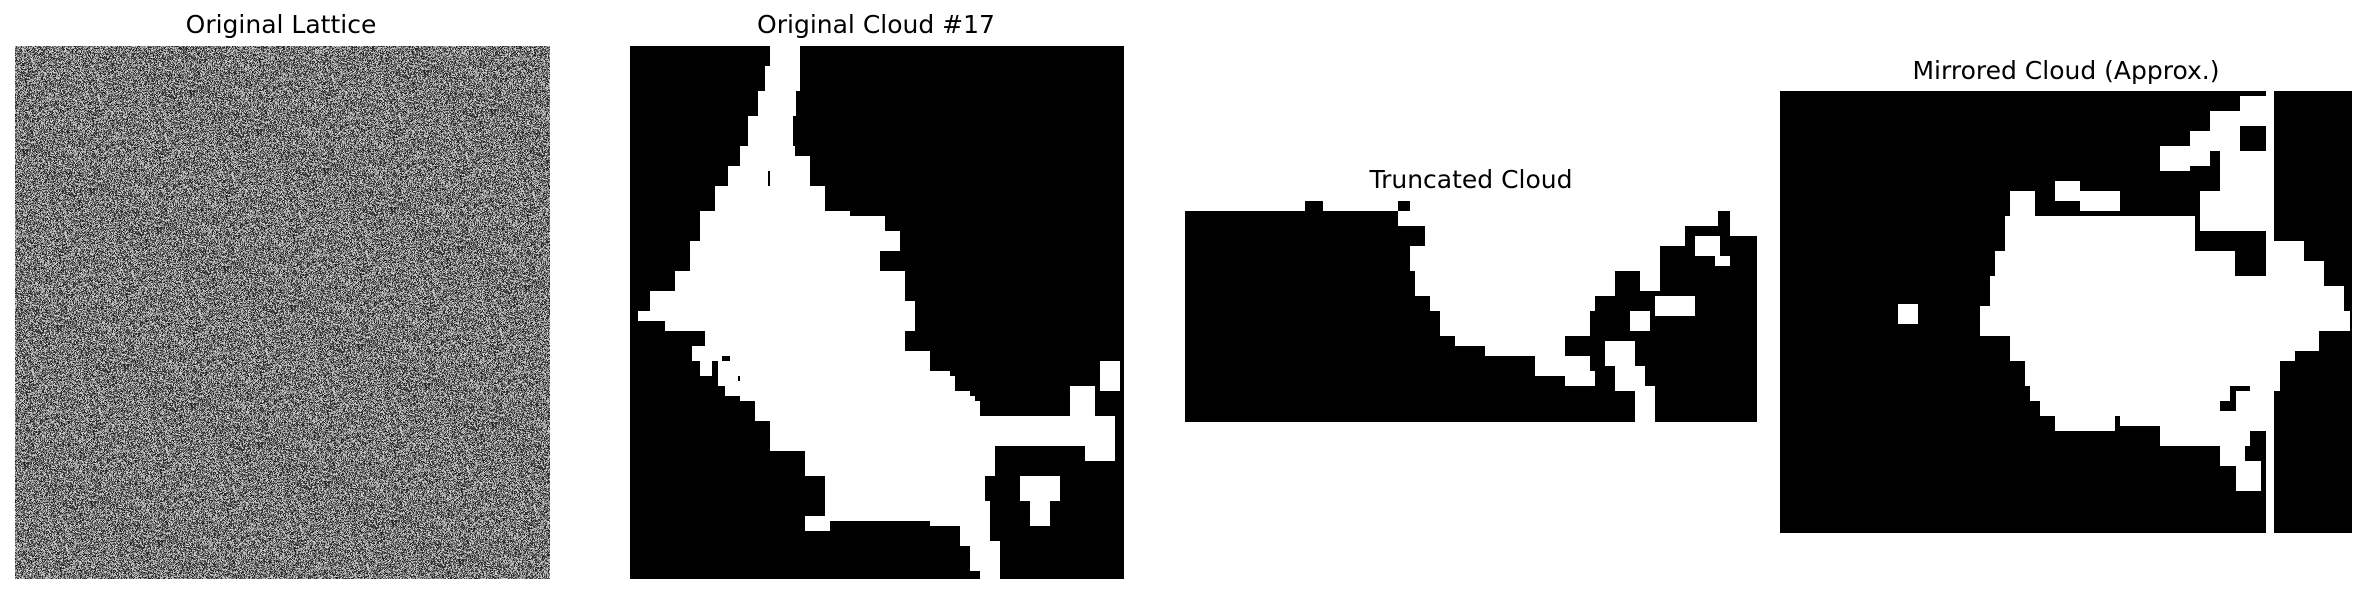 This screenshot has width=2366, height=595. I want to click on panel-title-lattice: Original Lattice, so click(281, 24).